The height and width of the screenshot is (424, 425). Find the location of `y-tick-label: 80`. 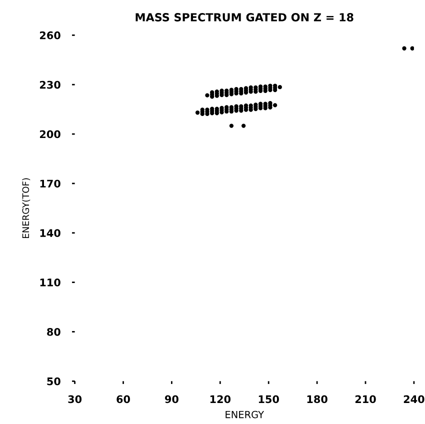

y-tick-label: 80 is located at coordinates (53, 332).